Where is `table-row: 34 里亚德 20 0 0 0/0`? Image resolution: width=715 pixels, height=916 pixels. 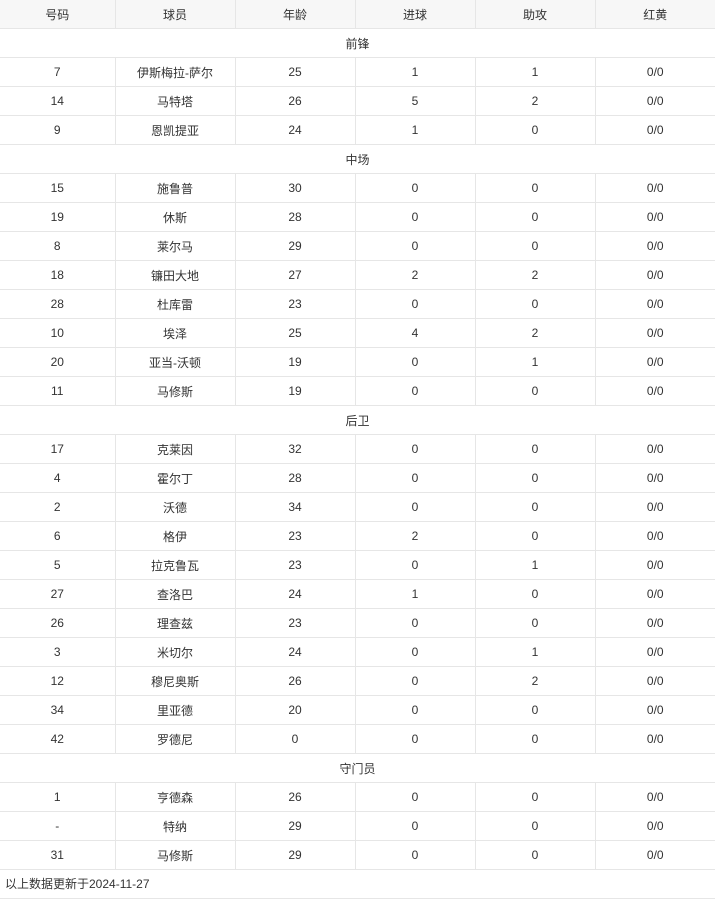 table-row: 34 里亚德 20 0 0 0/0 is located at coordinates (357, 710).